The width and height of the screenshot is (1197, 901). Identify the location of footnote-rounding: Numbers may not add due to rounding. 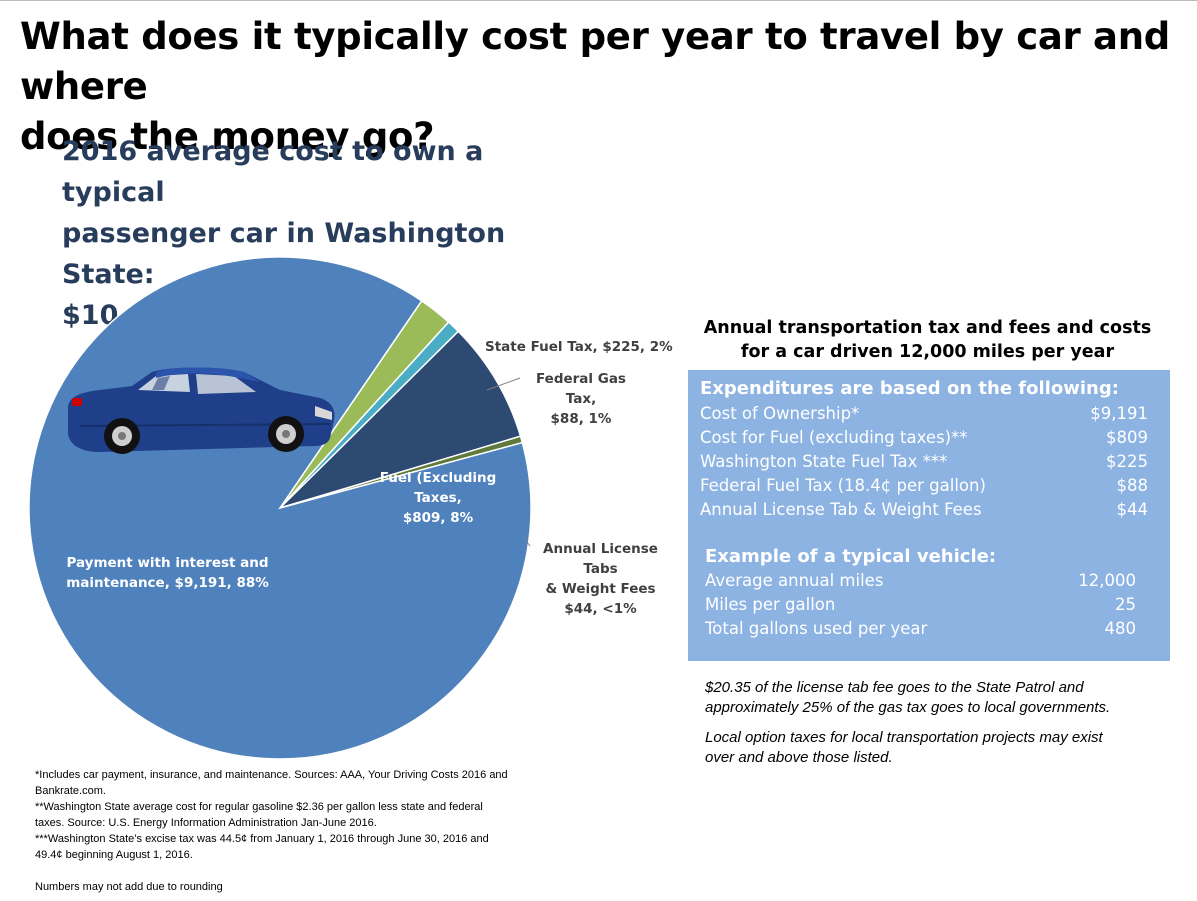
(129, 887).